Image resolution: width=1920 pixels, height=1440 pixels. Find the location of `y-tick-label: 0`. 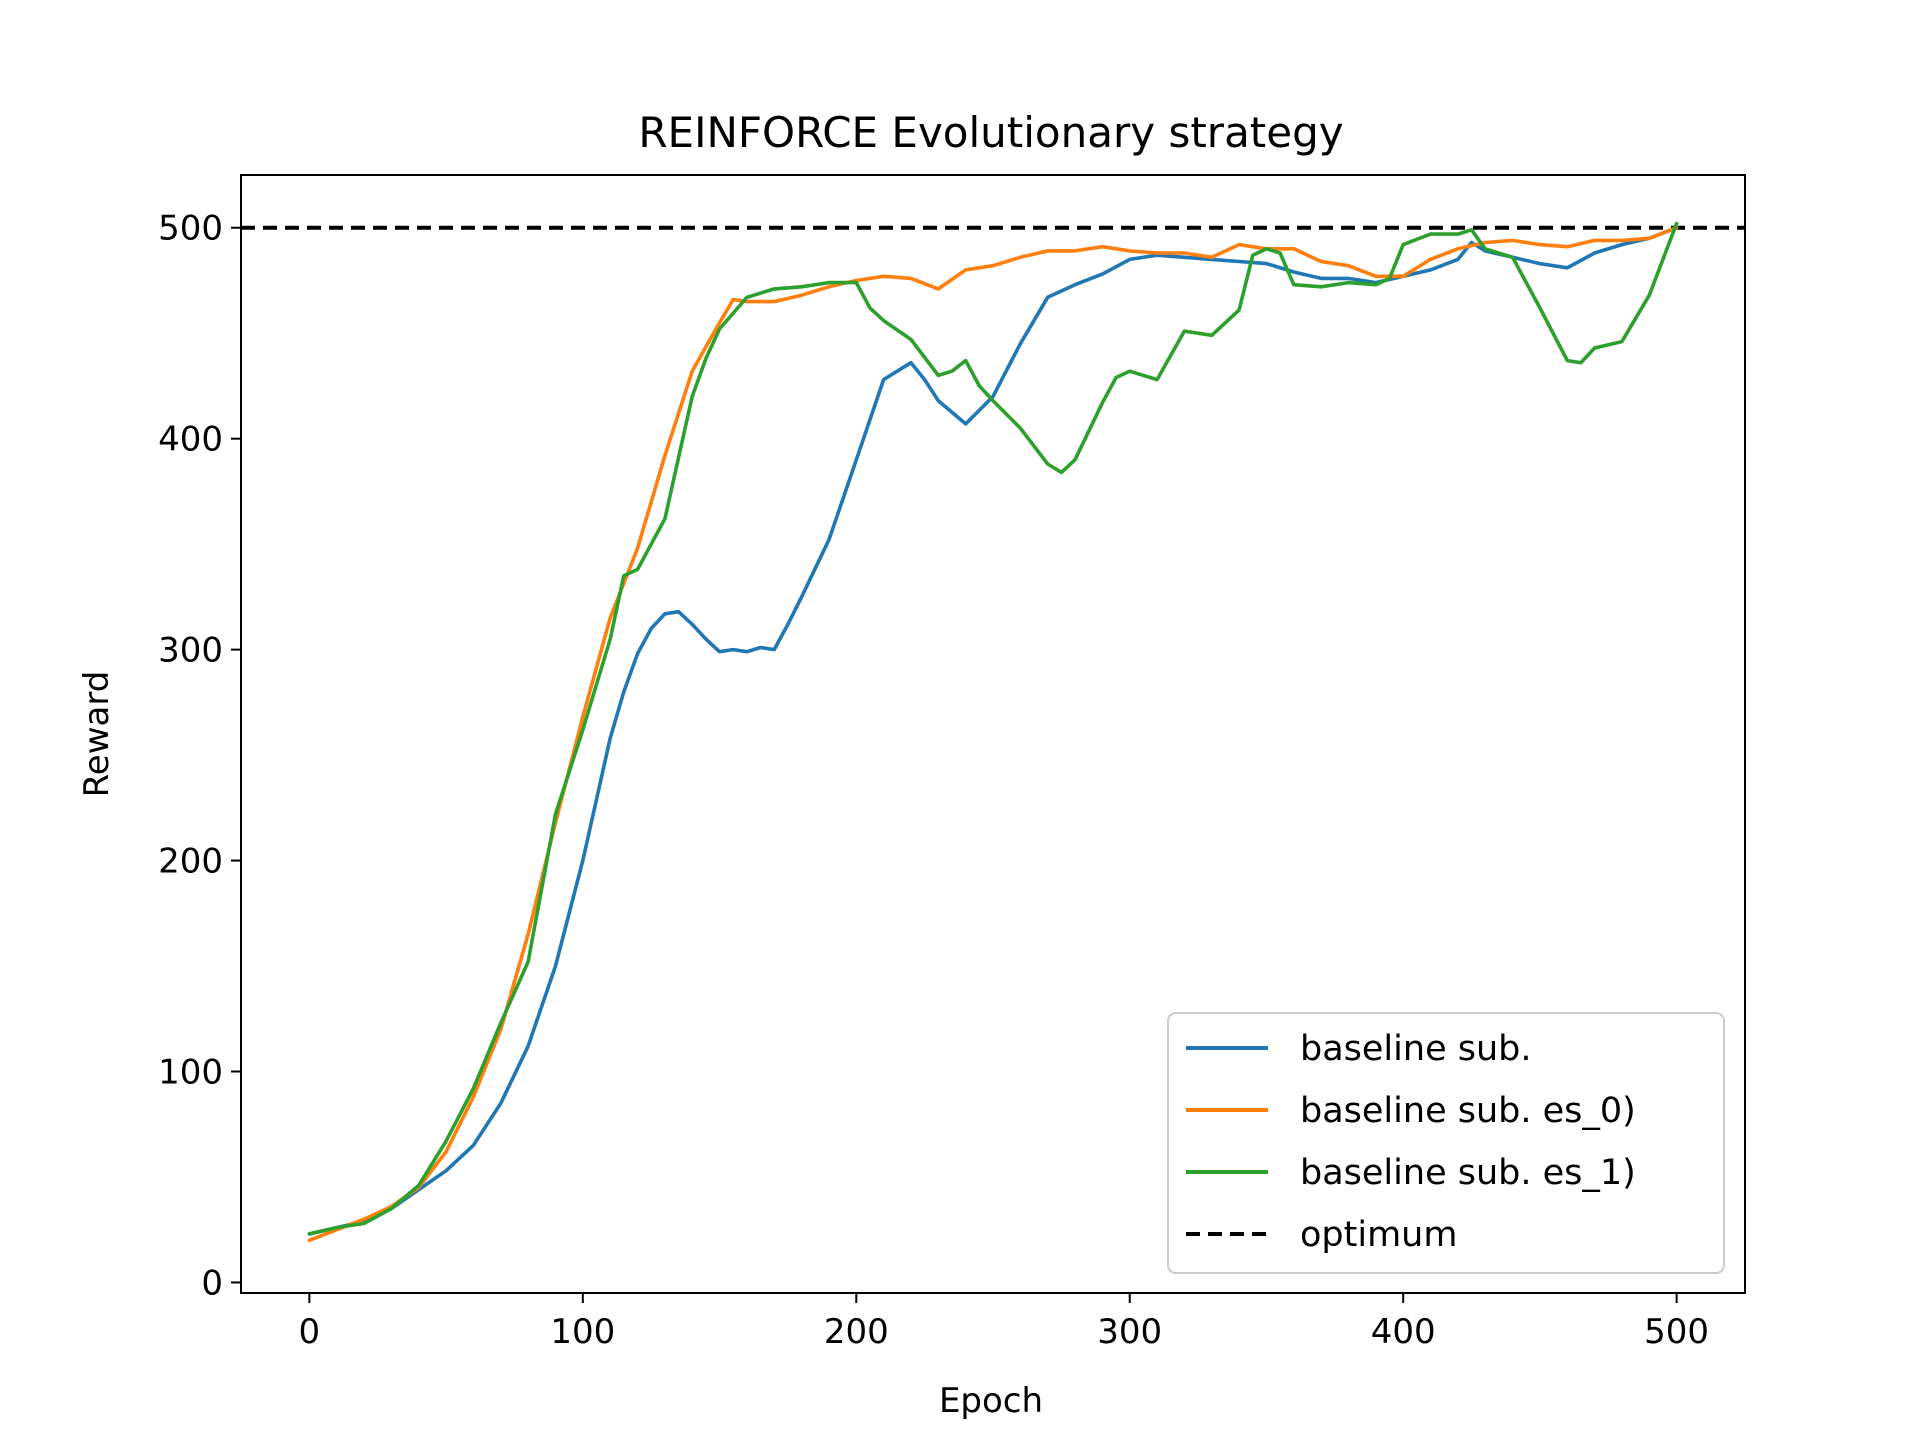

y-tick-label: 0 is located at coordinates (212, 1283).